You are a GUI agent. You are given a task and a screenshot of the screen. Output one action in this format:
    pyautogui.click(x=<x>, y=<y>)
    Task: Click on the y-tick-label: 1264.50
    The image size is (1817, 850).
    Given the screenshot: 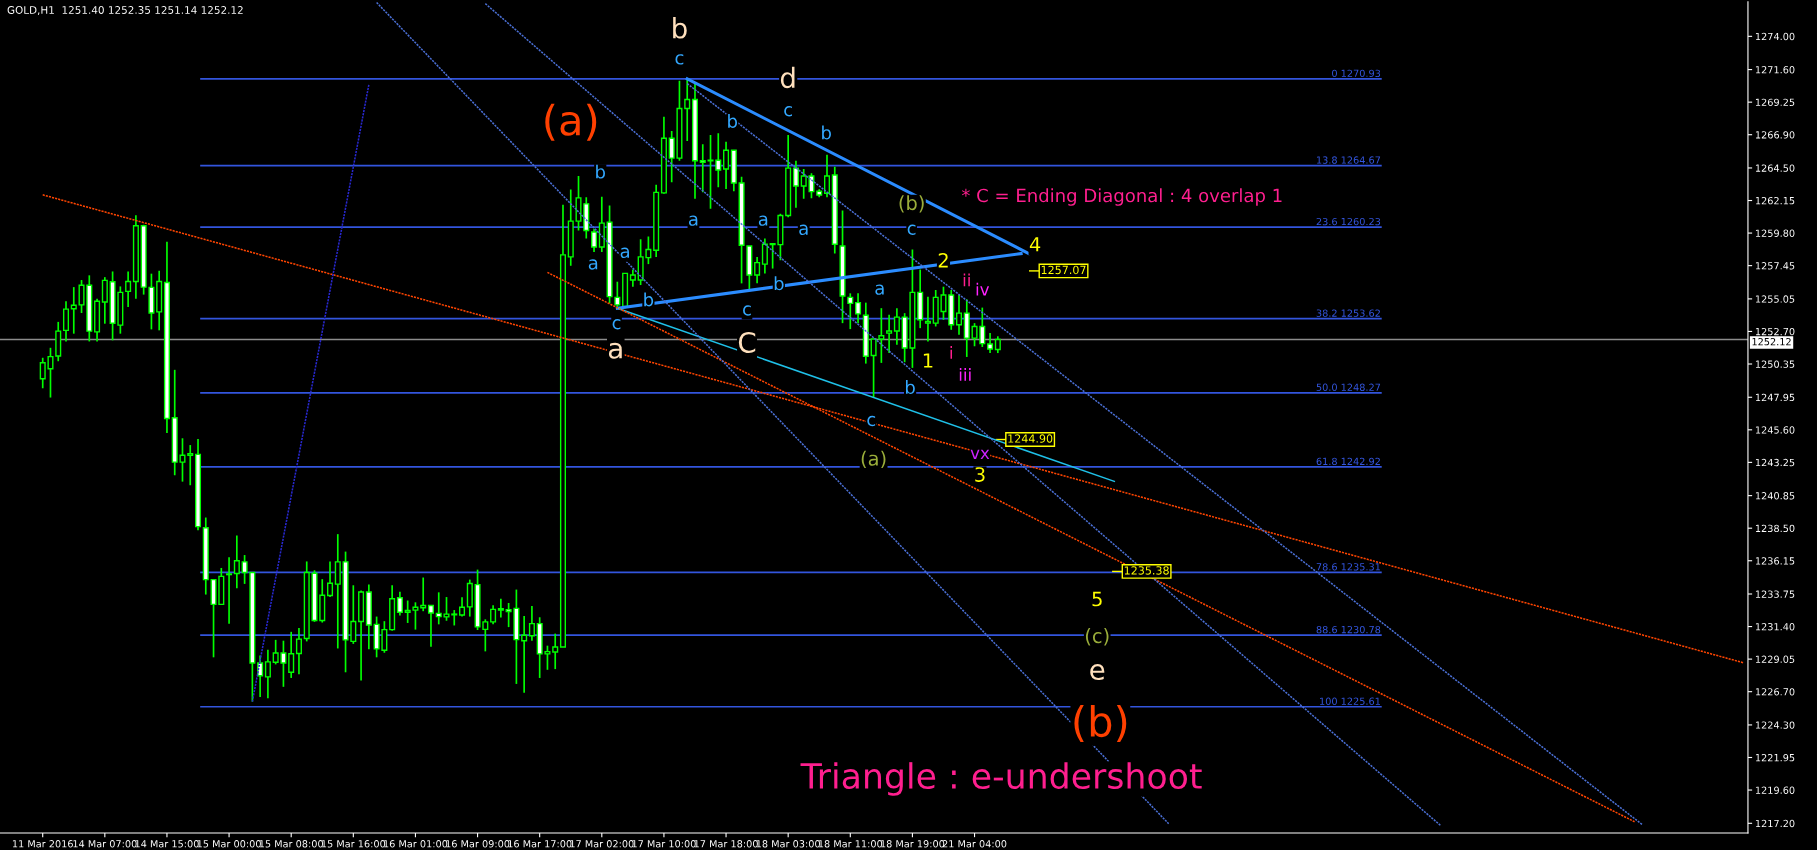 What is the action you would take?
    pyautogui.click(x=1775, y=168)
    